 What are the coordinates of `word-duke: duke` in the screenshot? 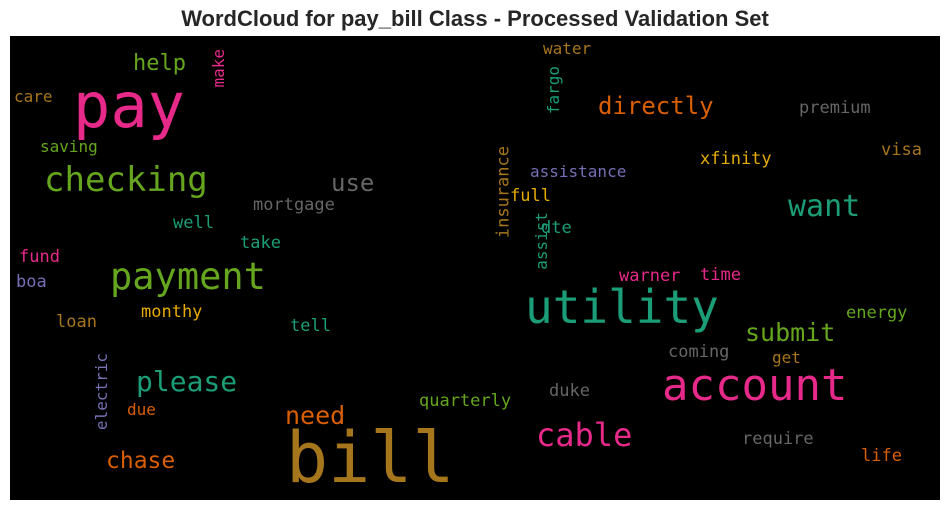 It's located at (569, 391).